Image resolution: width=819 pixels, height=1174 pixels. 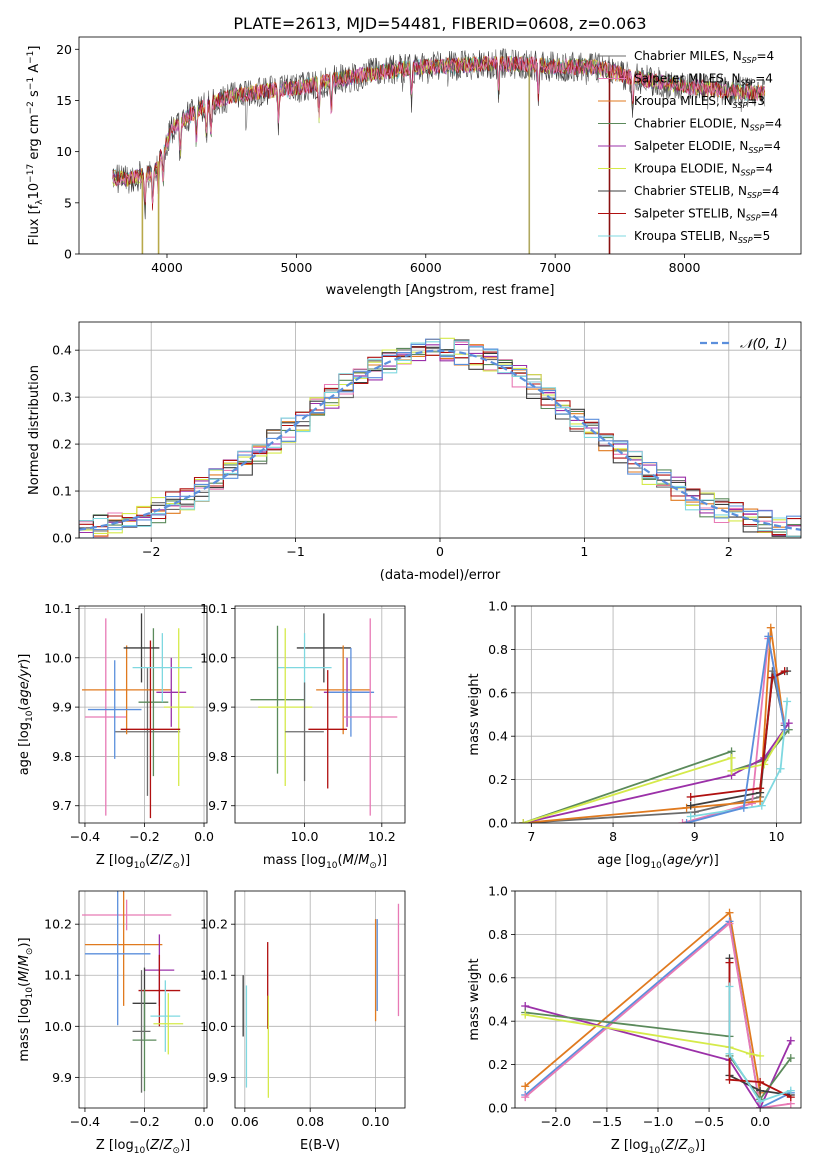 What do you see at coordinates (658, 1121) in the screenshot?
I see `x-tick-label: −1.0` at bounding box center [658, 1121].